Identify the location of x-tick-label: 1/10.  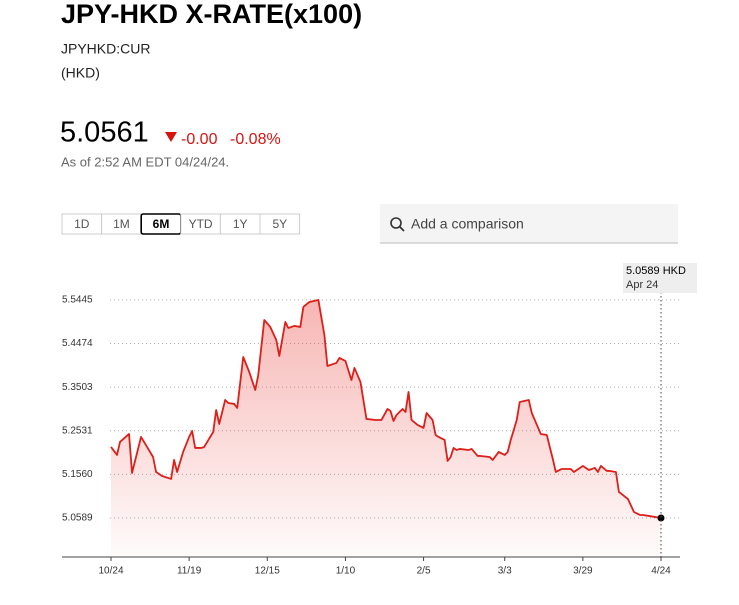
(346, 571).